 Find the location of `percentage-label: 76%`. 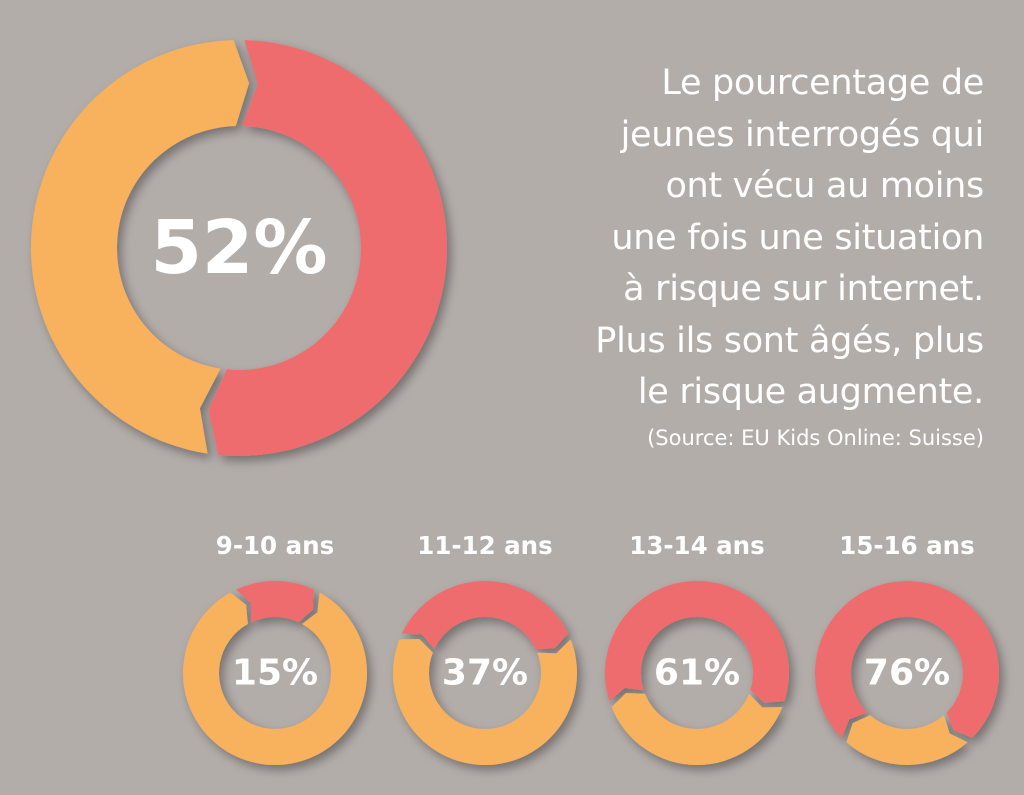

percentage-label: 76% is located at coordinates (907, 673).